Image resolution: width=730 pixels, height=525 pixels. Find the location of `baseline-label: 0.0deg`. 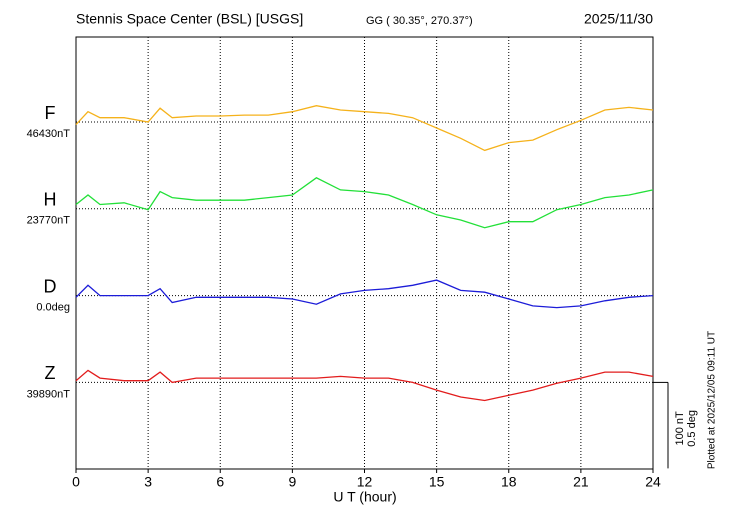

baseline-label: 0.0deg is located at coordinates (53, 308).